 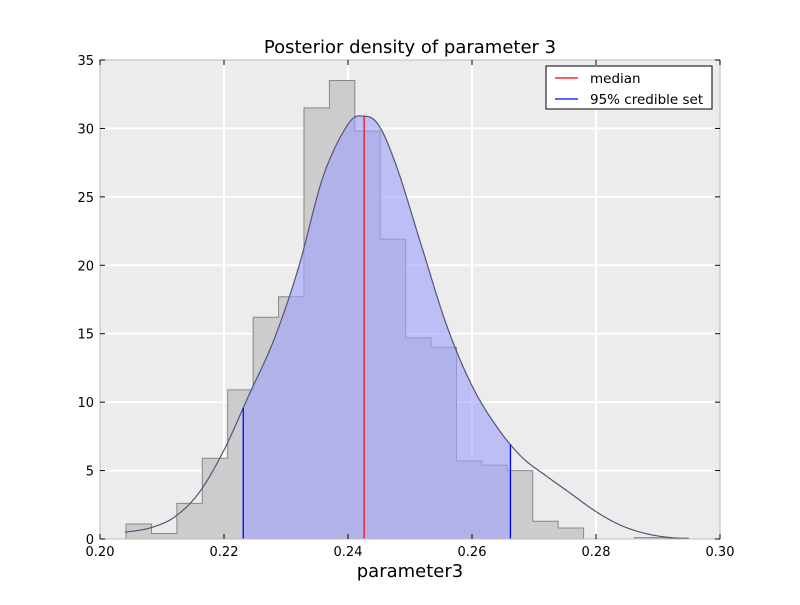 I want to click on x-tick-label: 0.24, so click(x=348, y=552).